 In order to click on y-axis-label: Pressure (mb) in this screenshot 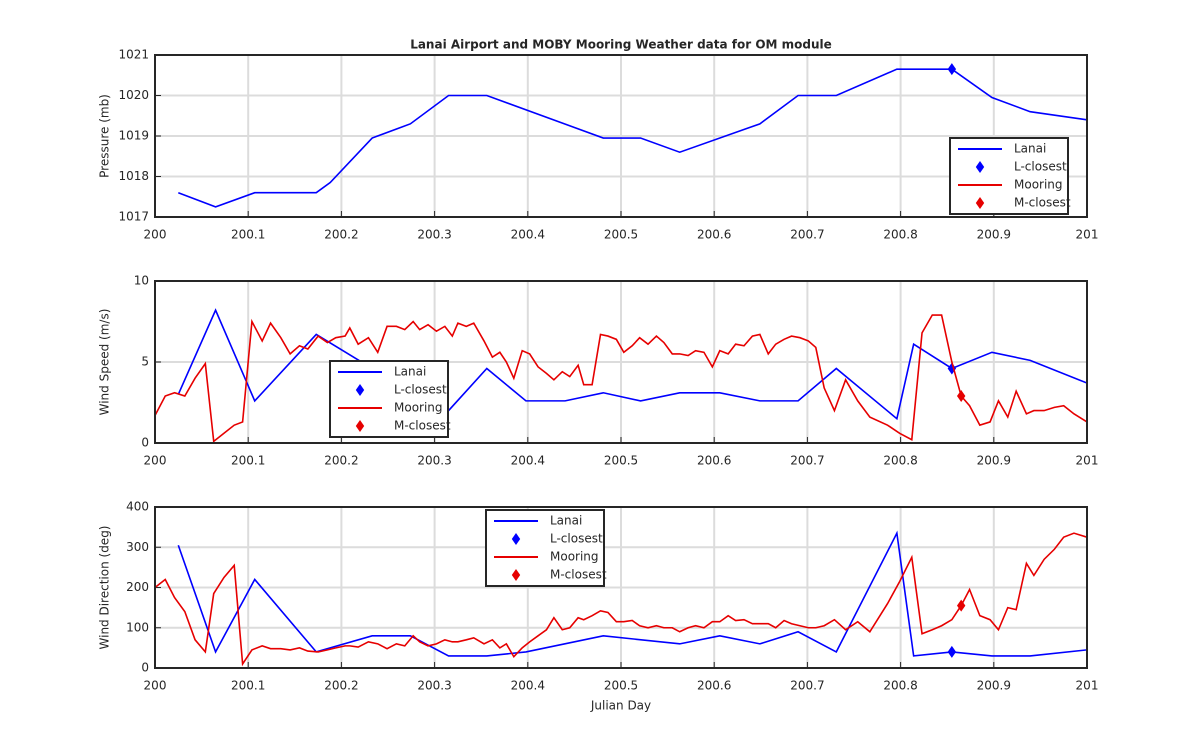, I will do `click(105, 136)`.